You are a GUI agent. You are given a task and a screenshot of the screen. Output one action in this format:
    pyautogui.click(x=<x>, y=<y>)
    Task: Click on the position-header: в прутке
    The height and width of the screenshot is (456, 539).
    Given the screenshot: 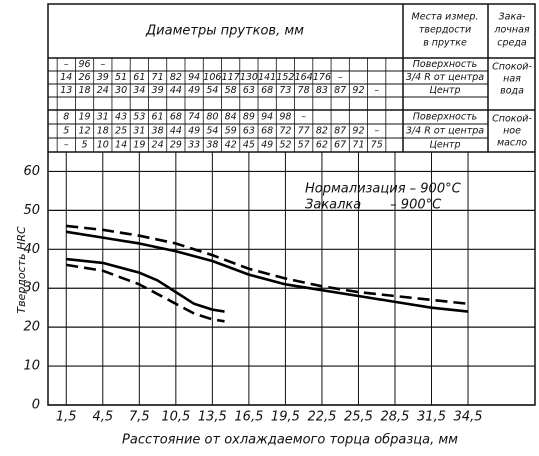 What is the action you would take?
    pyautogui.click(x=445, y=43)
    